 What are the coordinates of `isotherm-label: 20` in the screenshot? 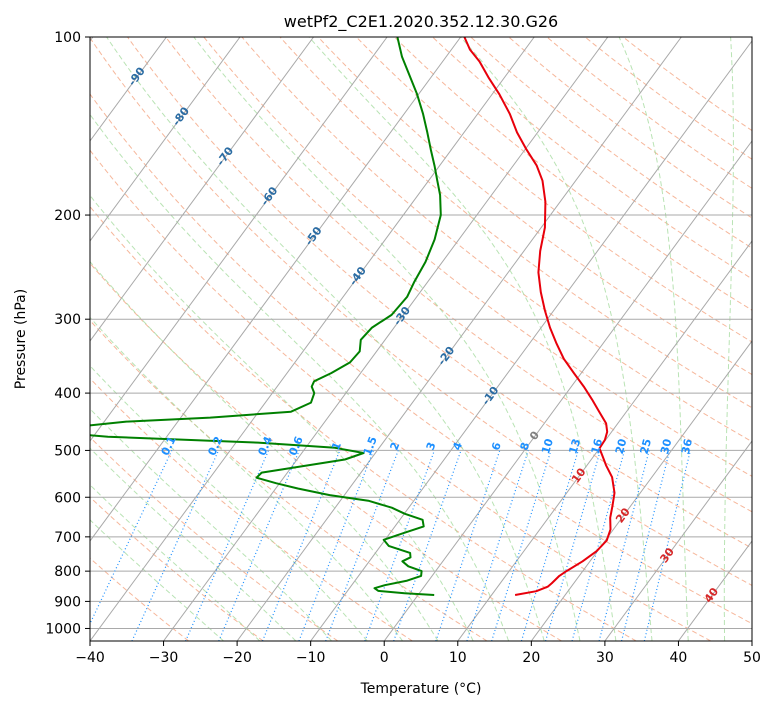 It's located at (623, 515).